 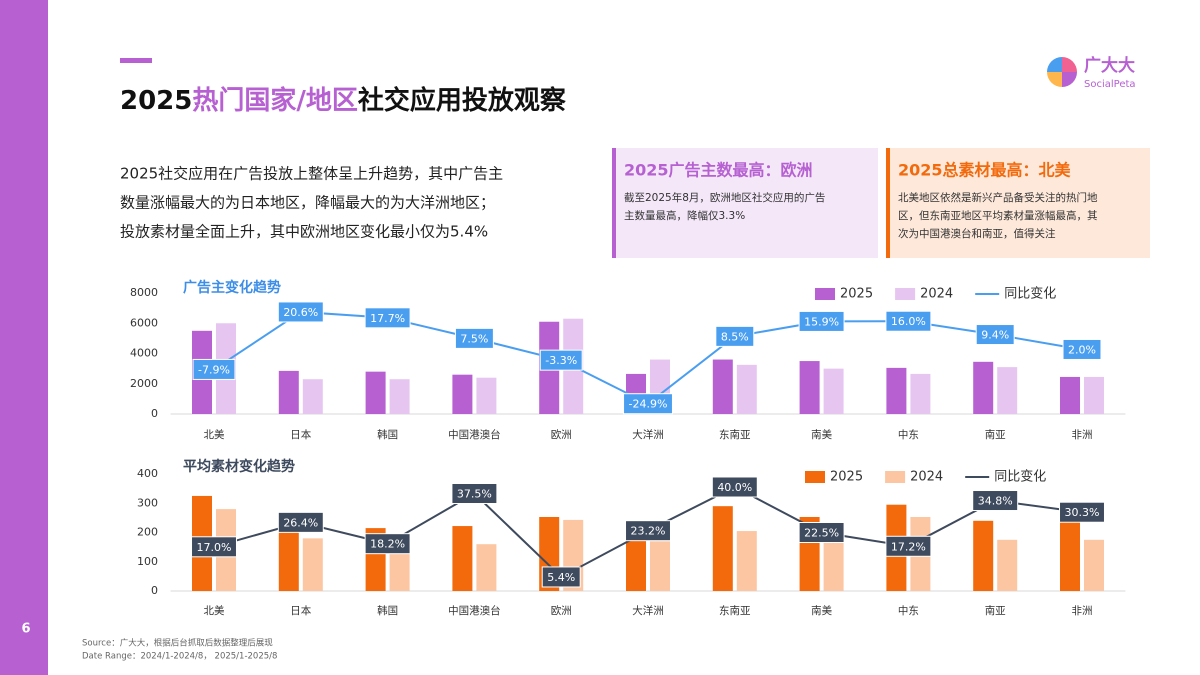 I want to click on value-label: 17.7%, so click(x=387, y=318).